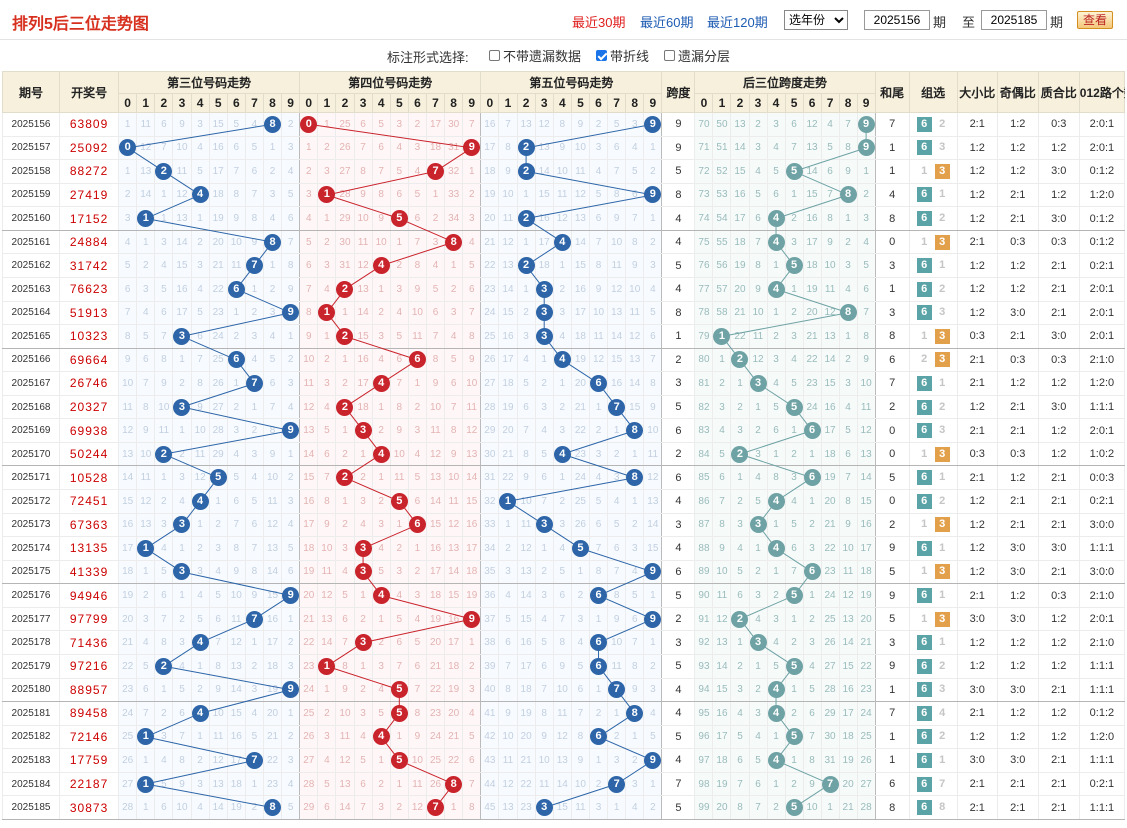 The image size is (1127, 828). What do you see at coordinates (327, 313) in the screenshot?
I see `number-ball: 1` at bounding box center [327, 313].